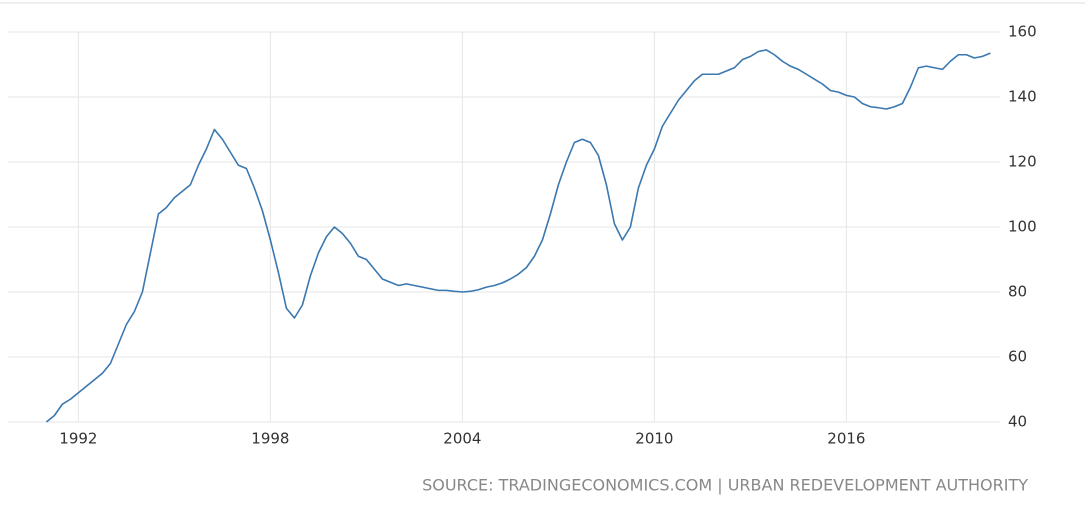  What do you see at coordinates (1022, 227) in the screenshot?
I see `y-tick-label: 100` at bounding box center [1022, 227].